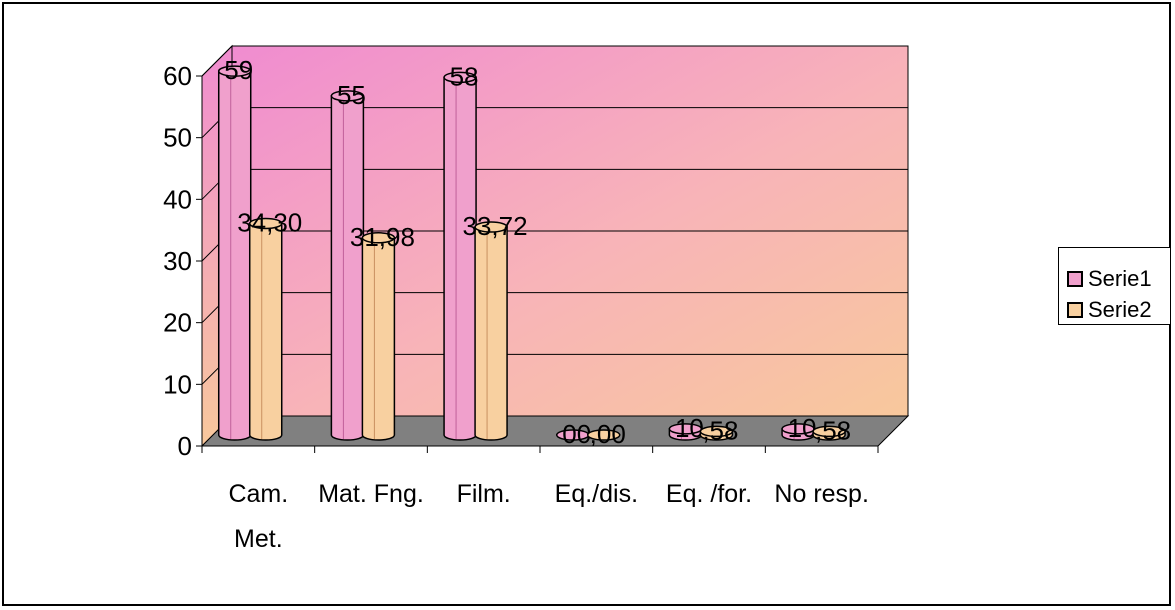 The height and width of the screenshot is (610, 1175). Describe the element at coordinates (177, 323) in the screenshot. I see `y-tick-label: 20` at that location.